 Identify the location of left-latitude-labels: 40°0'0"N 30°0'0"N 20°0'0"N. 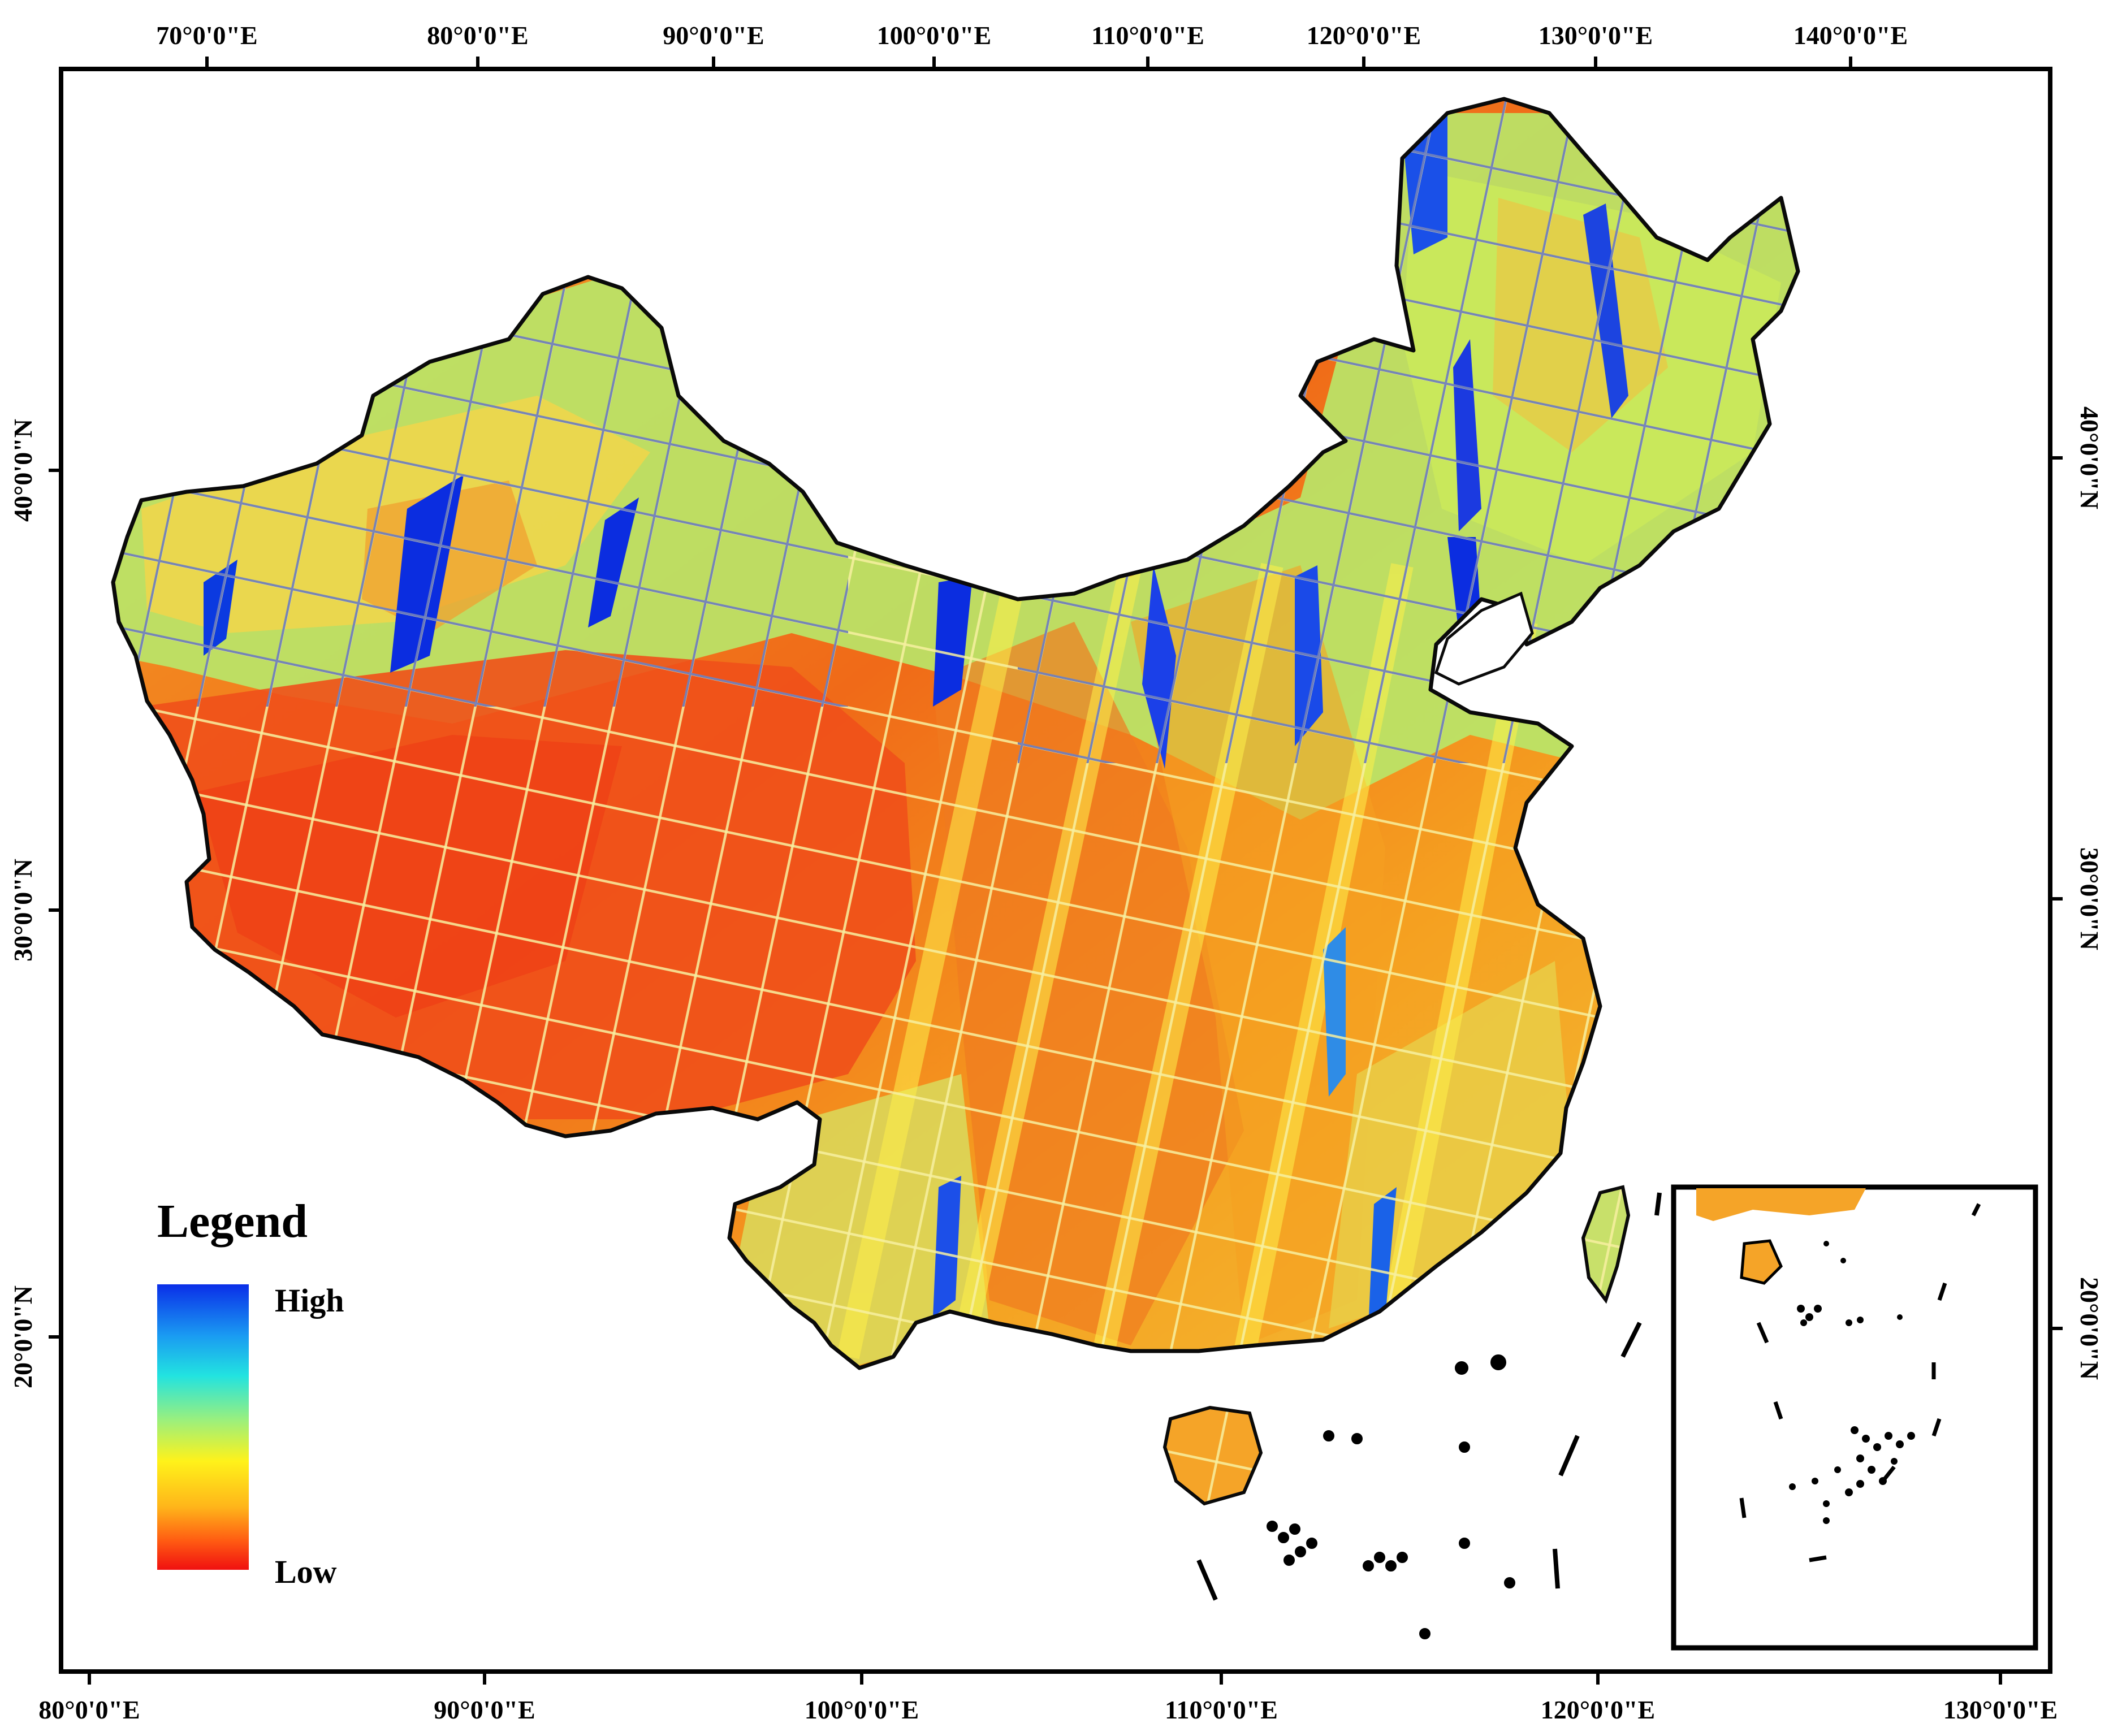
(22, 903).